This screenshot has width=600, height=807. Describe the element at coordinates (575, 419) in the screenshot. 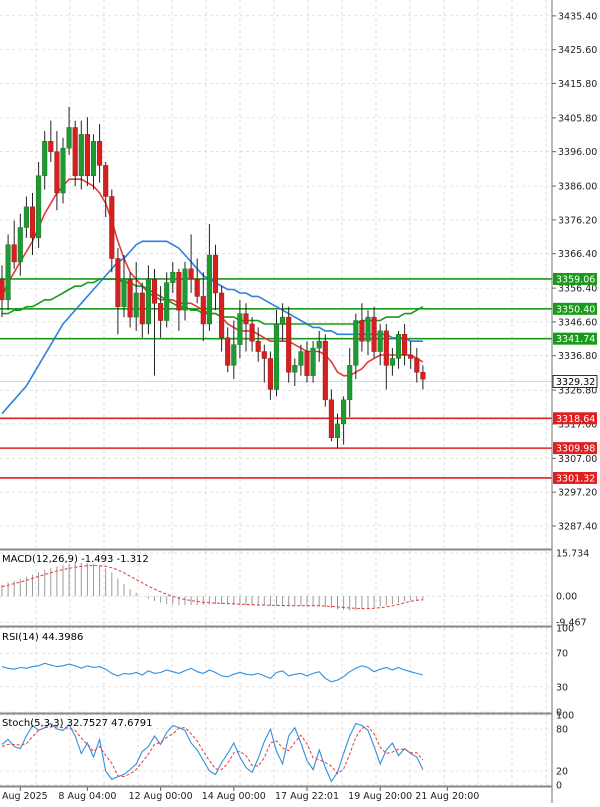

I see `level-label-text: 3318.64` at that location.